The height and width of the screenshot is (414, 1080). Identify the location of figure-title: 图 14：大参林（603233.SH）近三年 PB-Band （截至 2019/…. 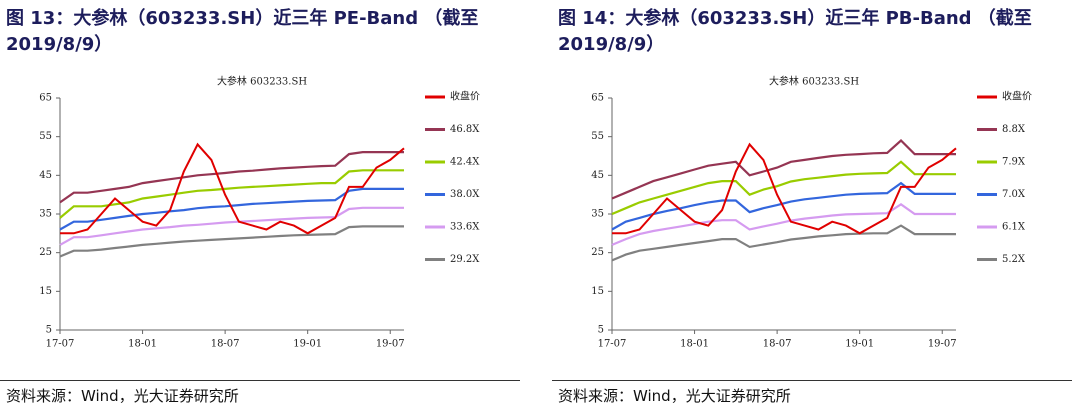
(795, 31).